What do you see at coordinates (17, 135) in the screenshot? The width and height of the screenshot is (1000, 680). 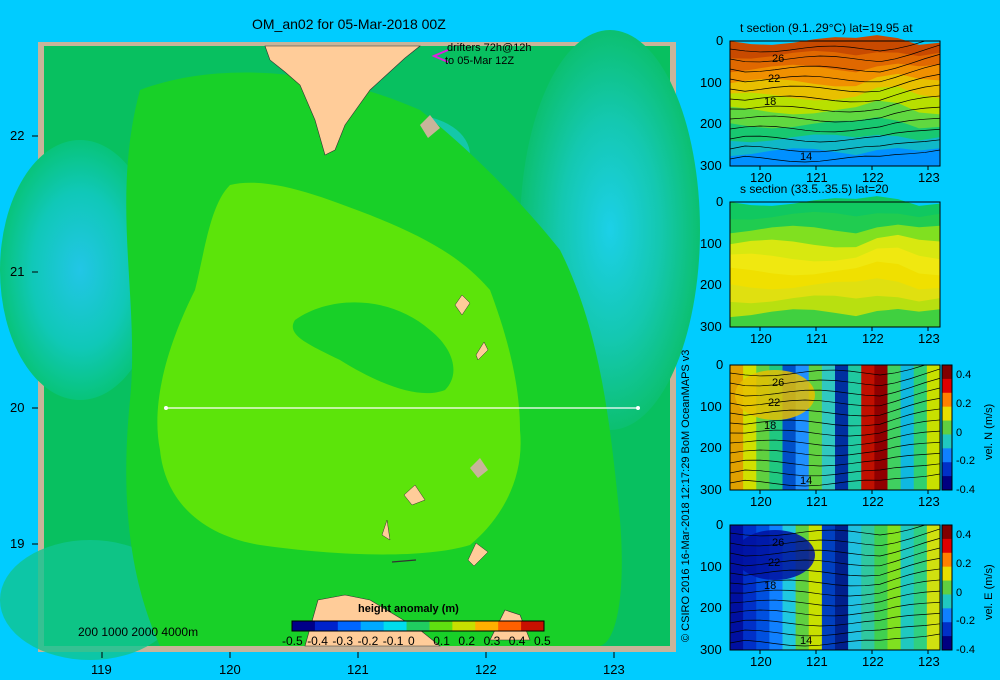 I see `lat-tick: 22` at bounding box center [17, 135].